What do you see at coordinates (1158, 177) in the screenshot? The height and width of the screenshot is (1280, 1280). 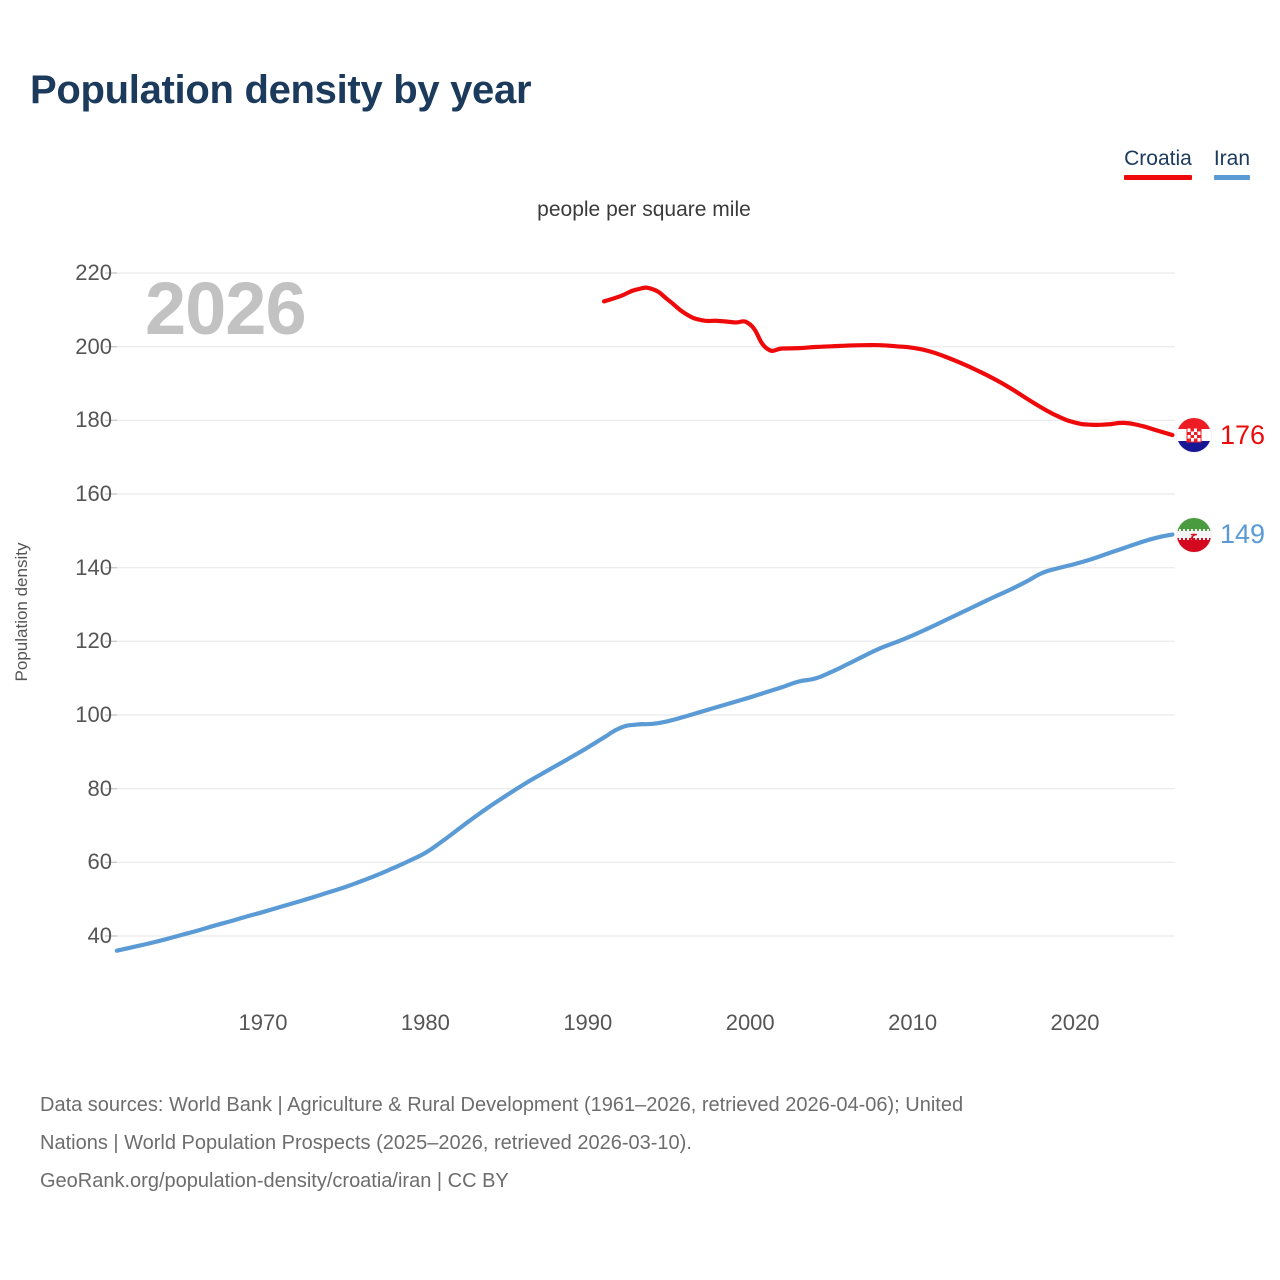 I see `legend-color-swatch-croatia` at bounding box center [1158, 177].